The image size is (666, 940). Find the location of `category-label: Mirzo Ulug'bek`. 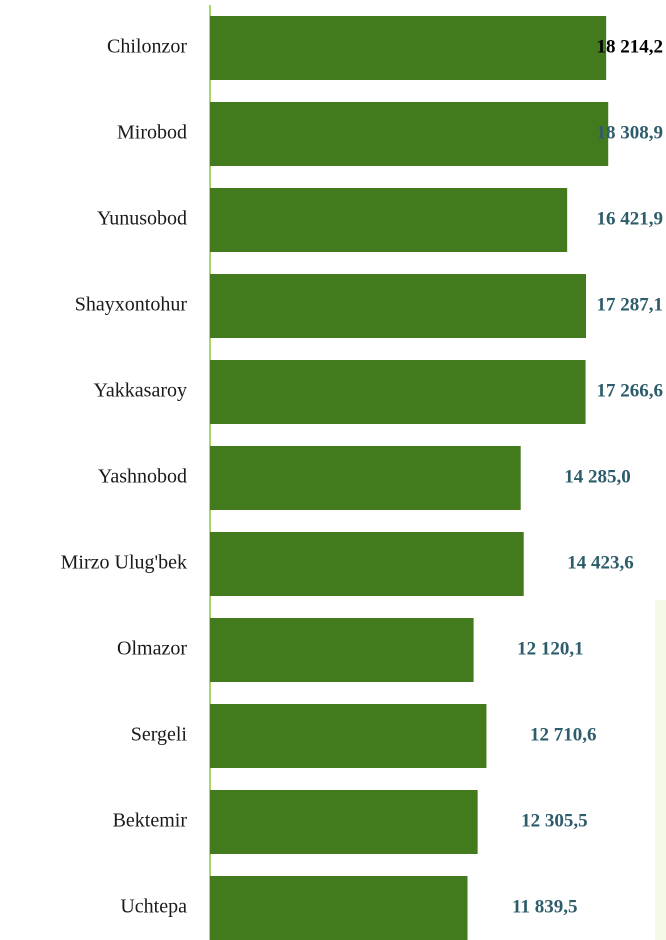

category-label: Mirzo Ulug'bek is located at coordinates (124, 563).